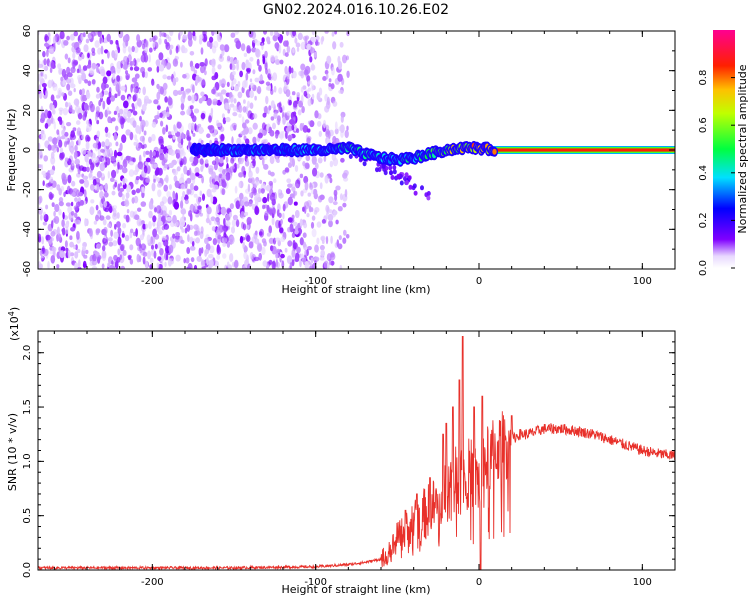 The width and height of the screenshot is (750, 600). I want to click on branch-speck, so click(394, 172).